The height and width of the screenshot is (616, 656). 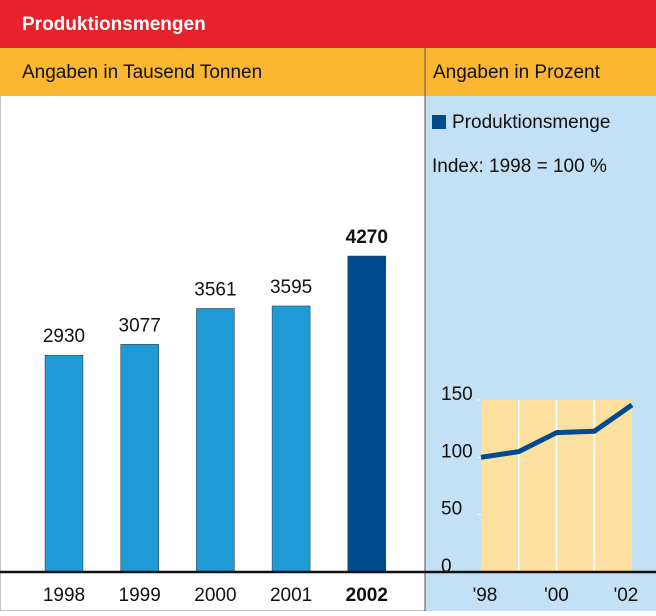 I want to click on header-bar, so click(x=328, y=24).